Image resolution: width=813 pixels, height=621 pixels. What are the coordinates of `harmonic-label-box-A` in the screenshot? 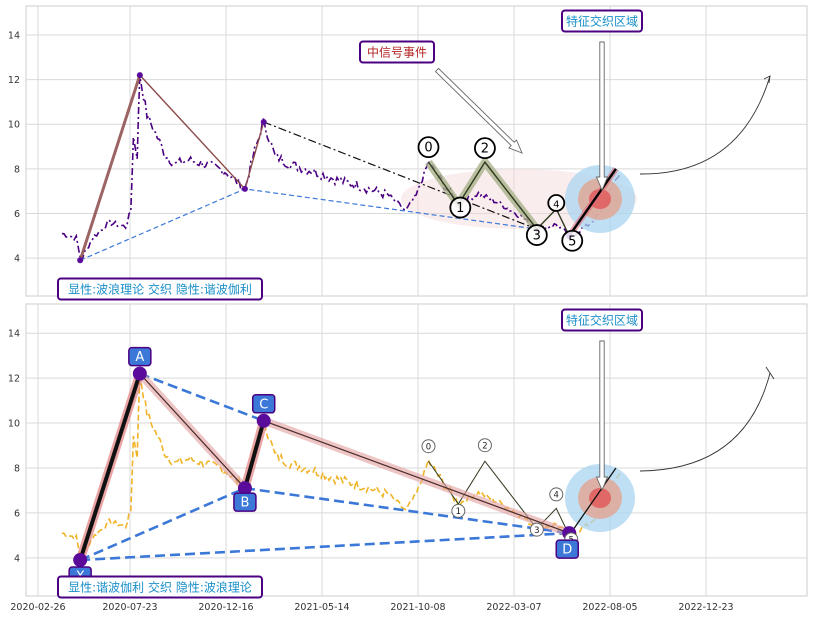 It's located at (140, 356).